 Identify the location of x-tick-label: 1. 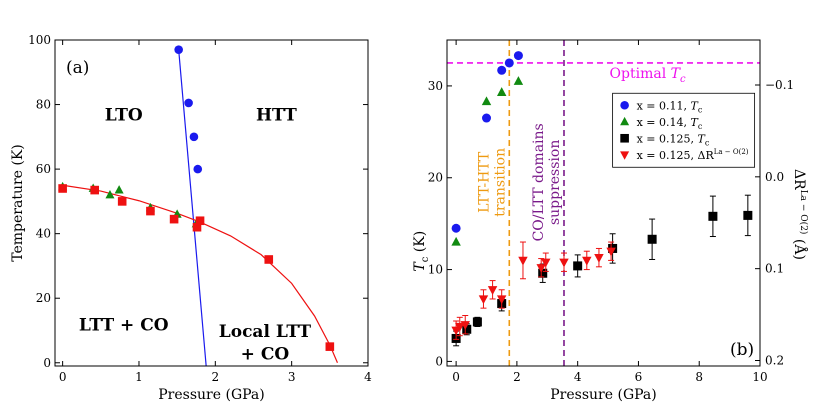
(139, 377).